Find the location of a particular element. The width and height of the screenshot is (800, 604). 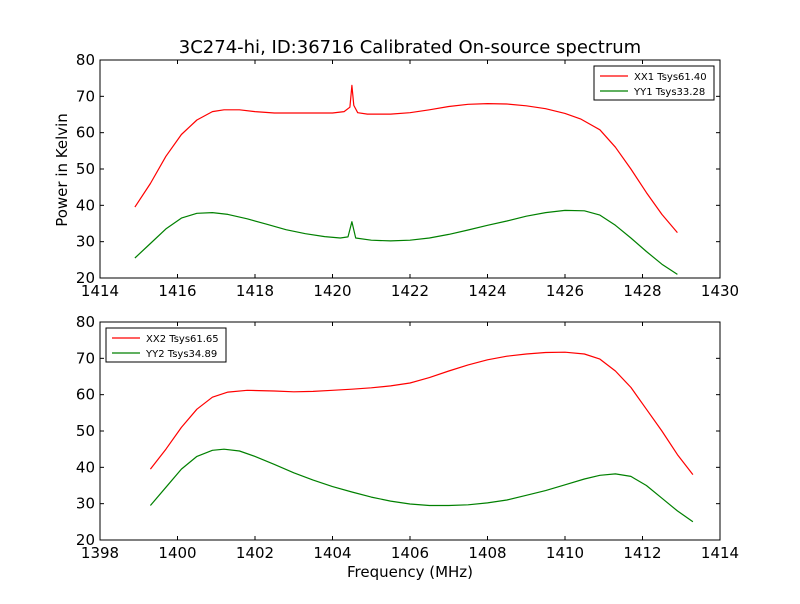

legend: XX1 Tsys61.40 YY1 Tsys33.28 is located at coordinates (654, 83).